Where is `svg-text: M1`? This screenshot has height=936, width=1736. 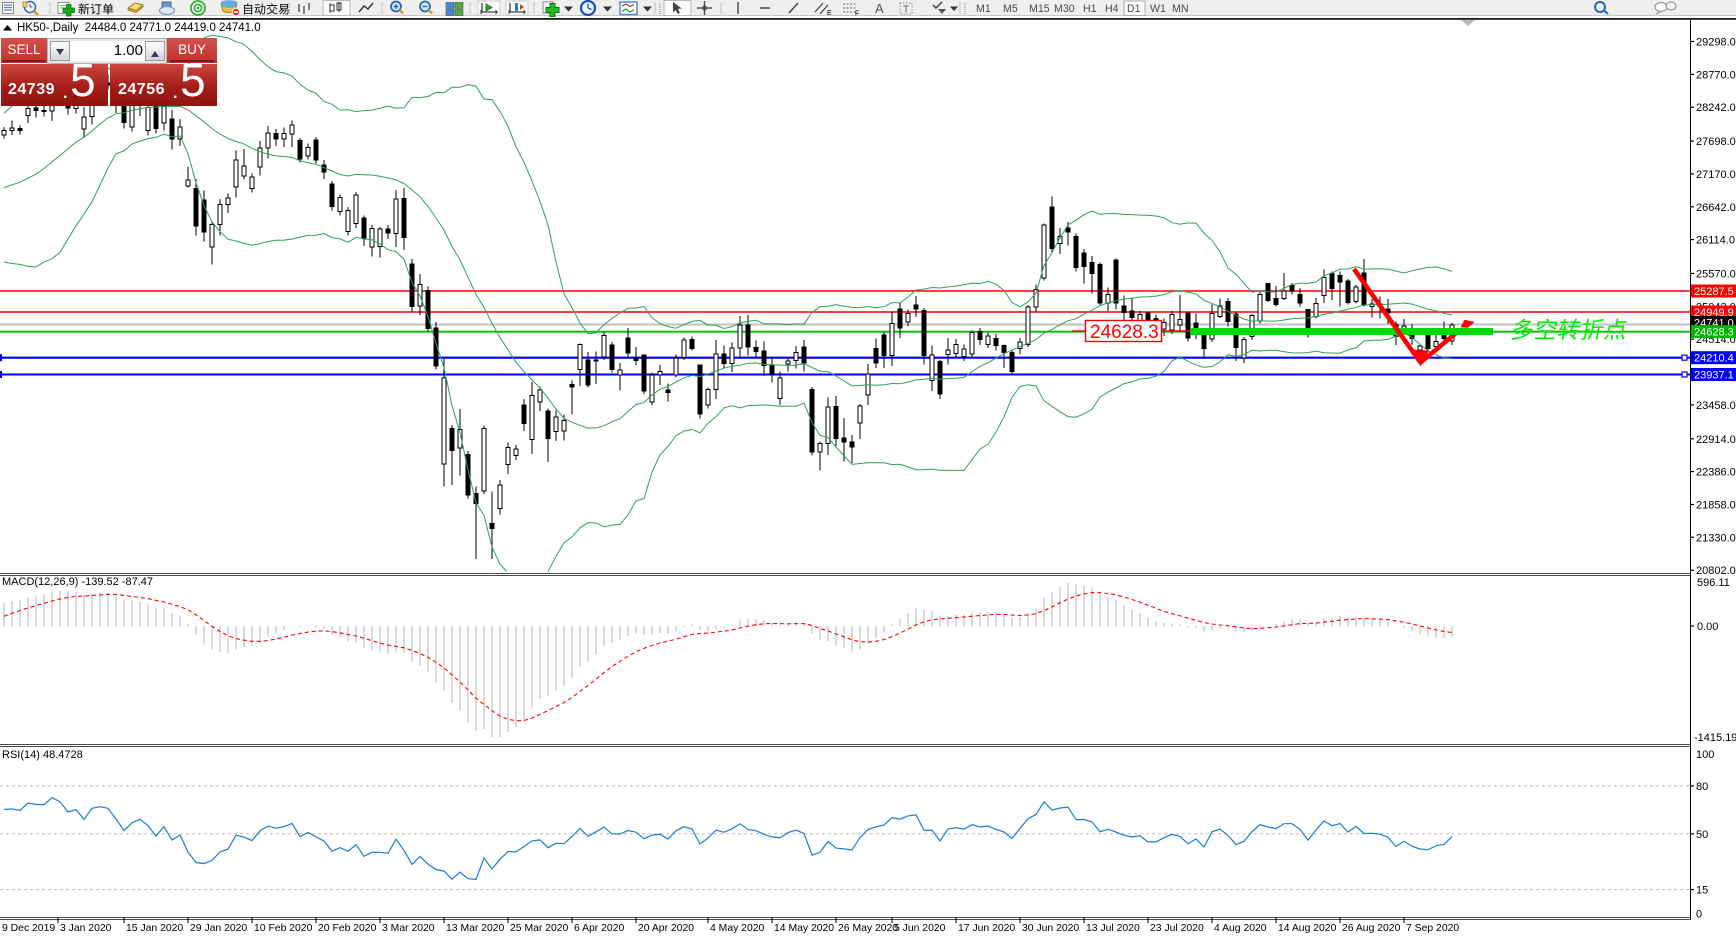
svg-text: M1 is located at coordinates (983, 9).